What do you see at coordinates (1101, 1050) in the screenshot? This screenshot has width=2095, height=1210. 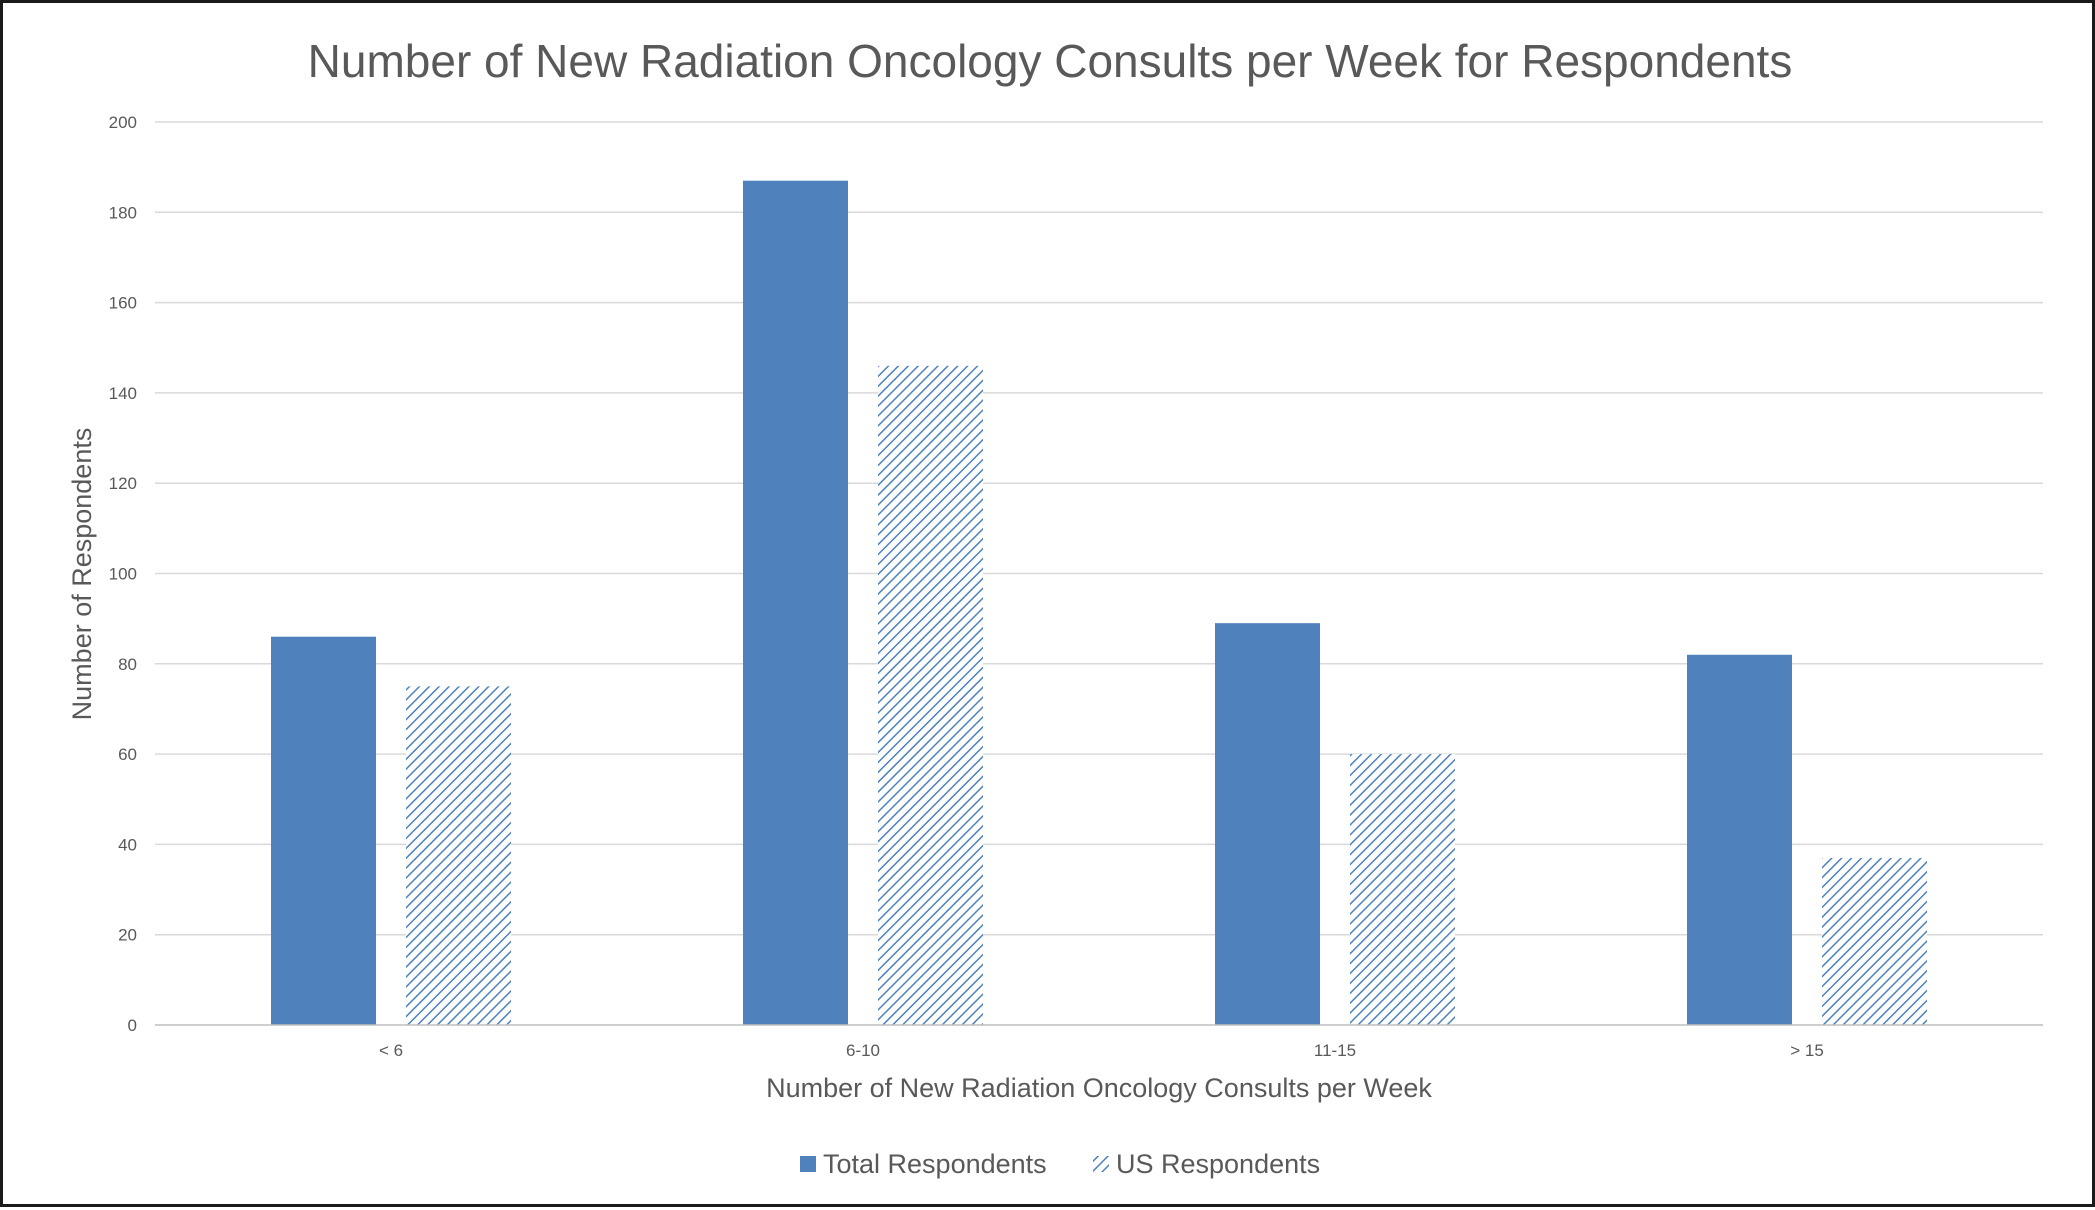 I see `x-axis-tick-labels: < 6 6-10 11-15 > 15` at bounding box center [1101, 1050].